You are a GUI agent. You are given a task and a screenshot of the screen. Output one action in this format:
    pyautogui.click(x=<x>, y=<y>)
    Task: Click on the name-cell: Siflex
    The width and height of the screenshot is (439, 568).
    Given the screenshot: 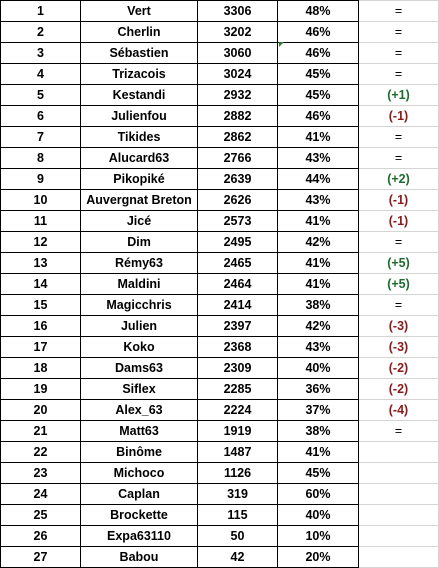 What is the action you would take?
    pyautogui.click(x=139, y=389)
    